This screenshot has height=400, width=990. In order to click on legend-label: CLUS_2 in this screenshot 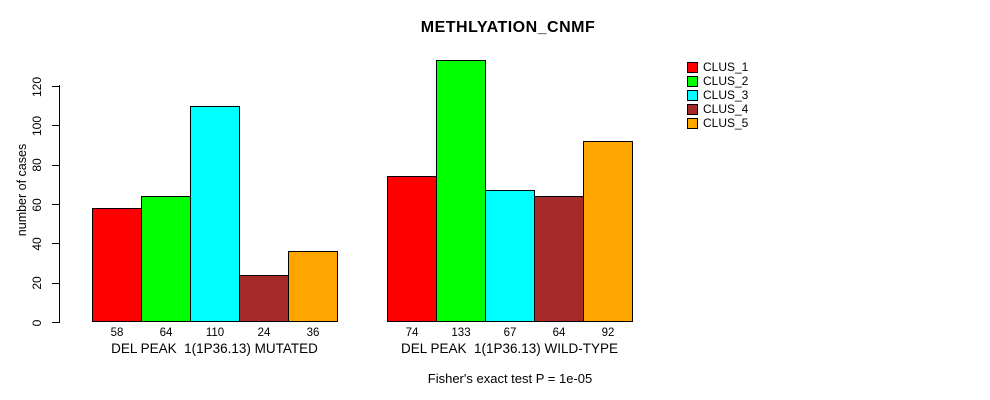, I will do `click(726, 81)`.